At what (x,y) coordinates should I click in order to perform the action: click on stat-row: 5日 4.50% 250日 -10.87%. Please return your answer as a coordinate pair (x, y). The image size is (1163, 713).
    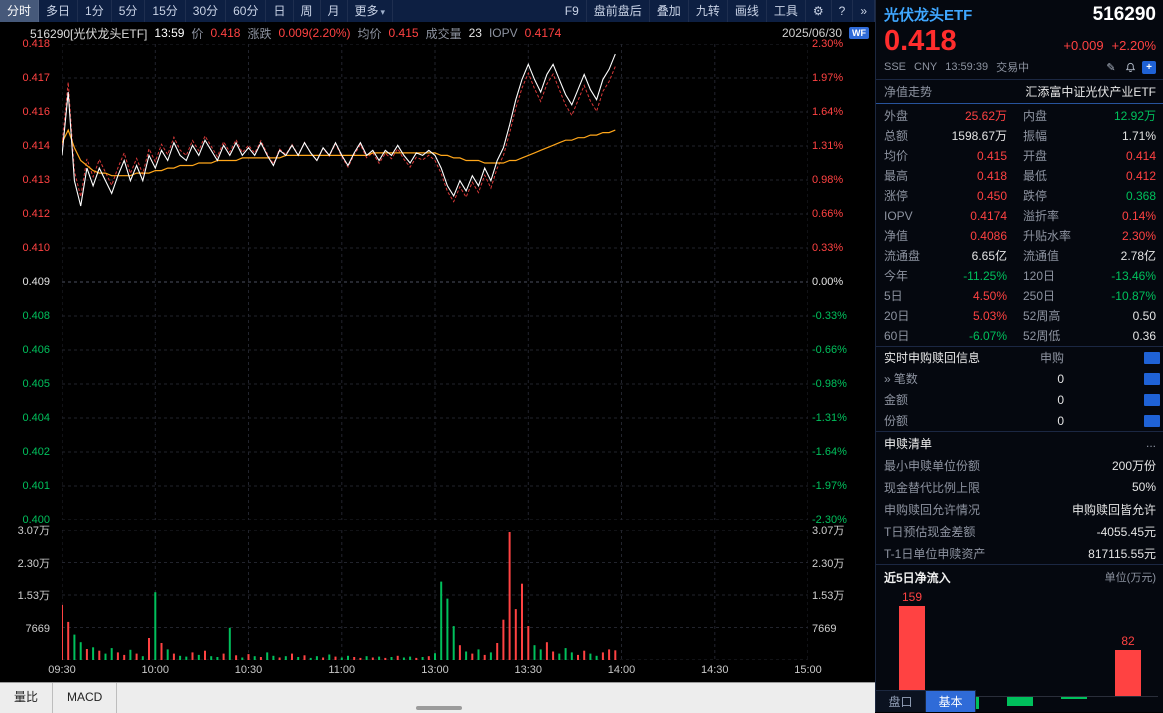
    Looking at the image, I should click on (1020, 296).